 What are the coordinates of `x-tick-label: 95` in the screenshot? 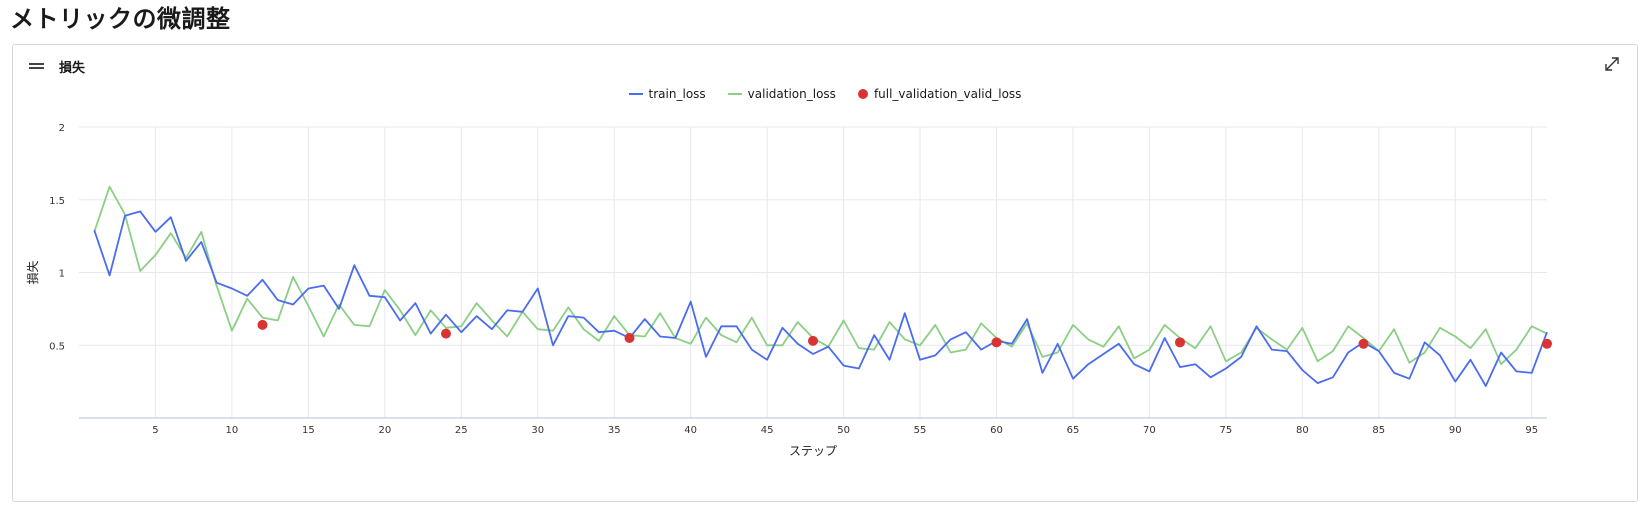 It's located at (1531, 430).